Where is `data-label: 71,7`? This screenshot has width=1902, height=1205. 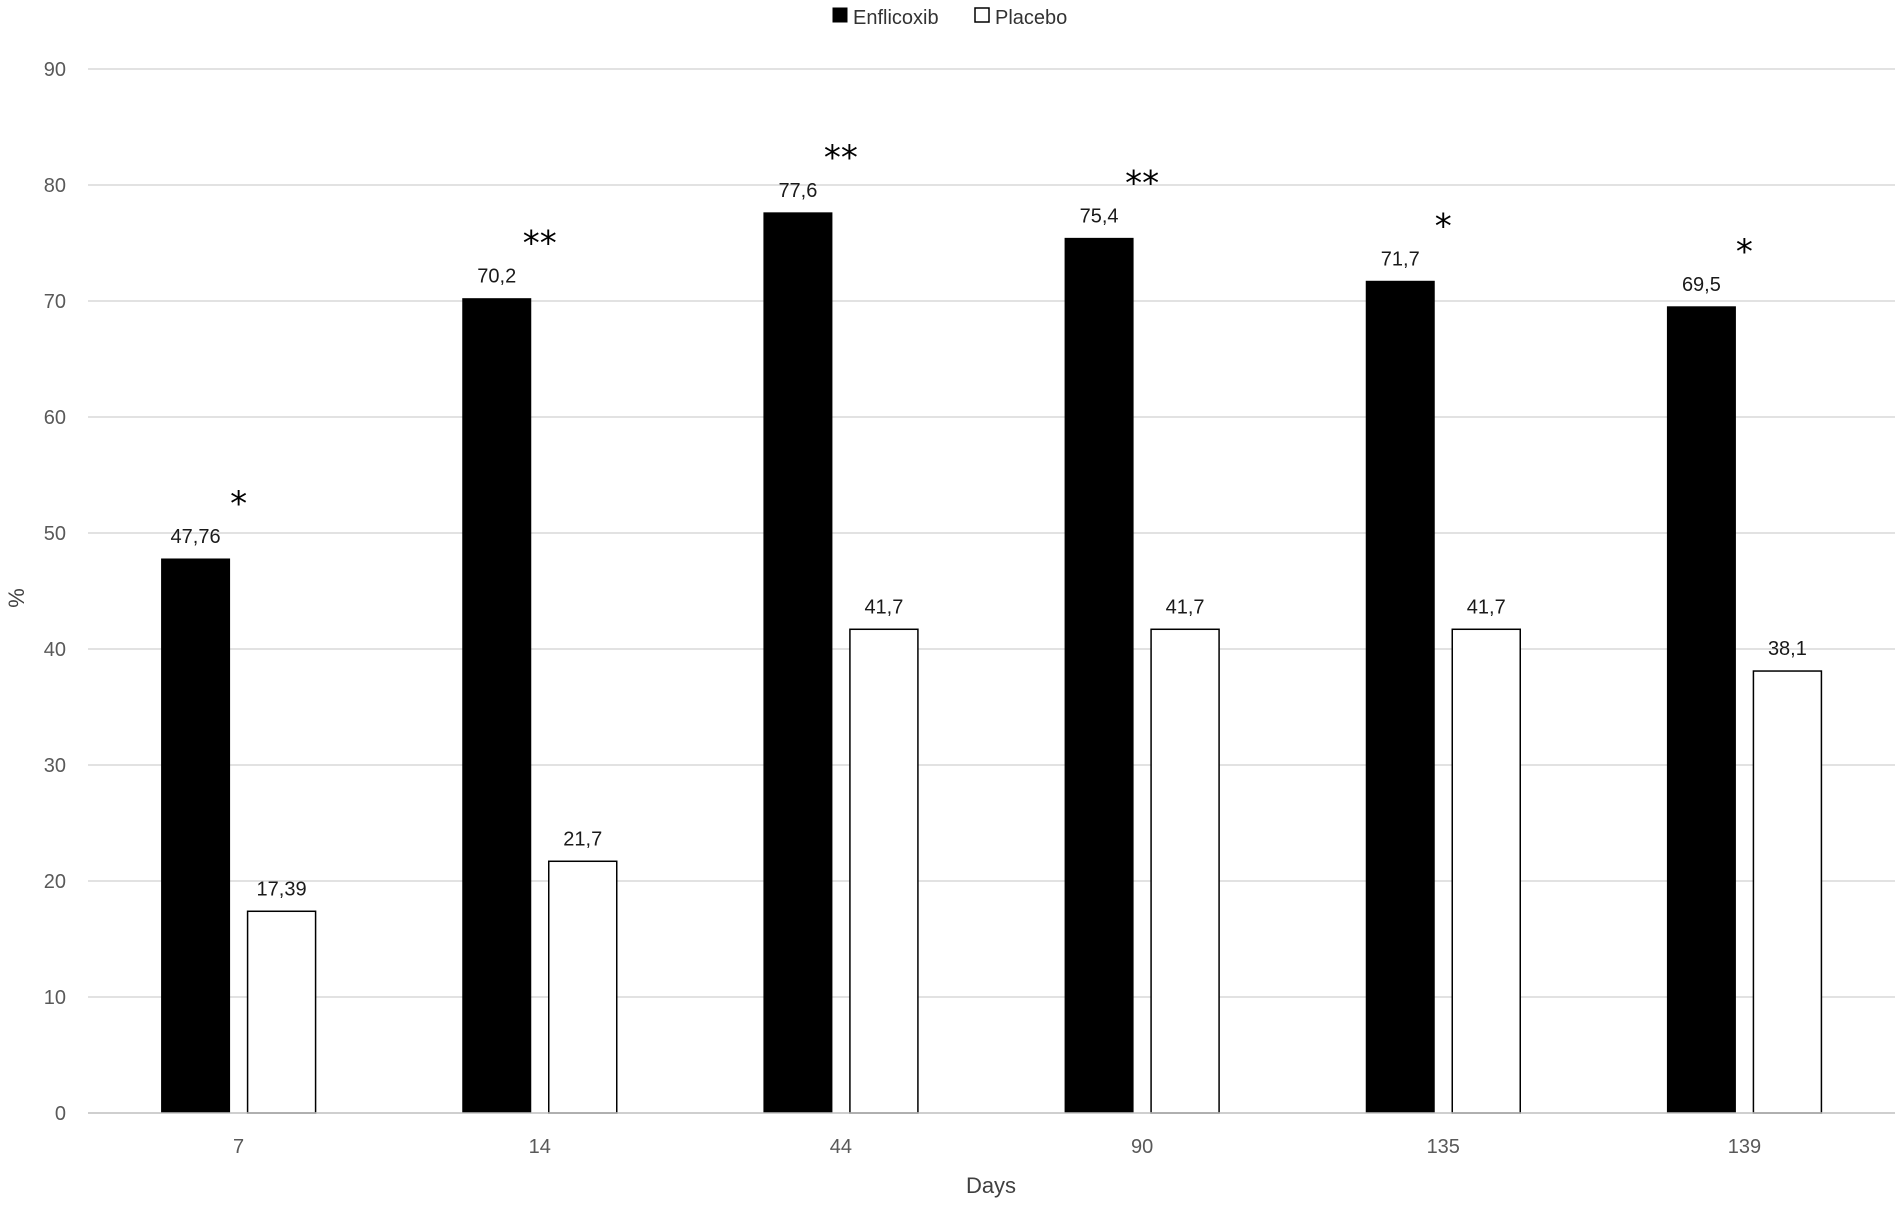 data-label: 71,7 is located at coordinates (1400, 259).